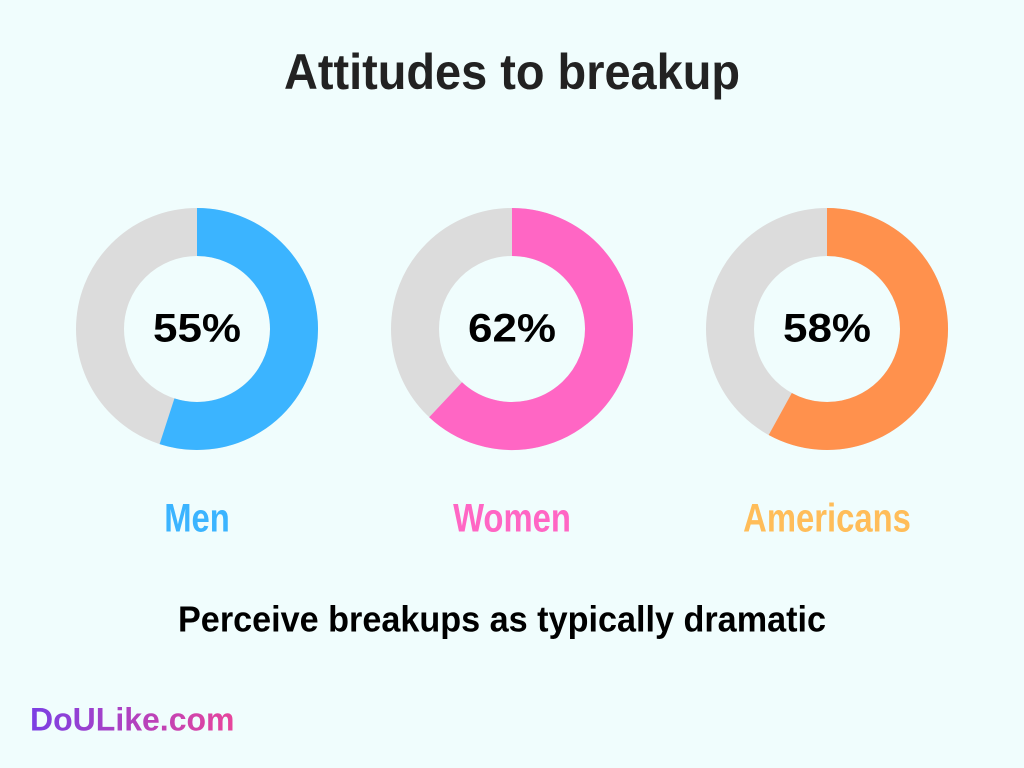 The image size is (1024, 768). I want to click on title: Attitudes to breakup, so click(512, 72).